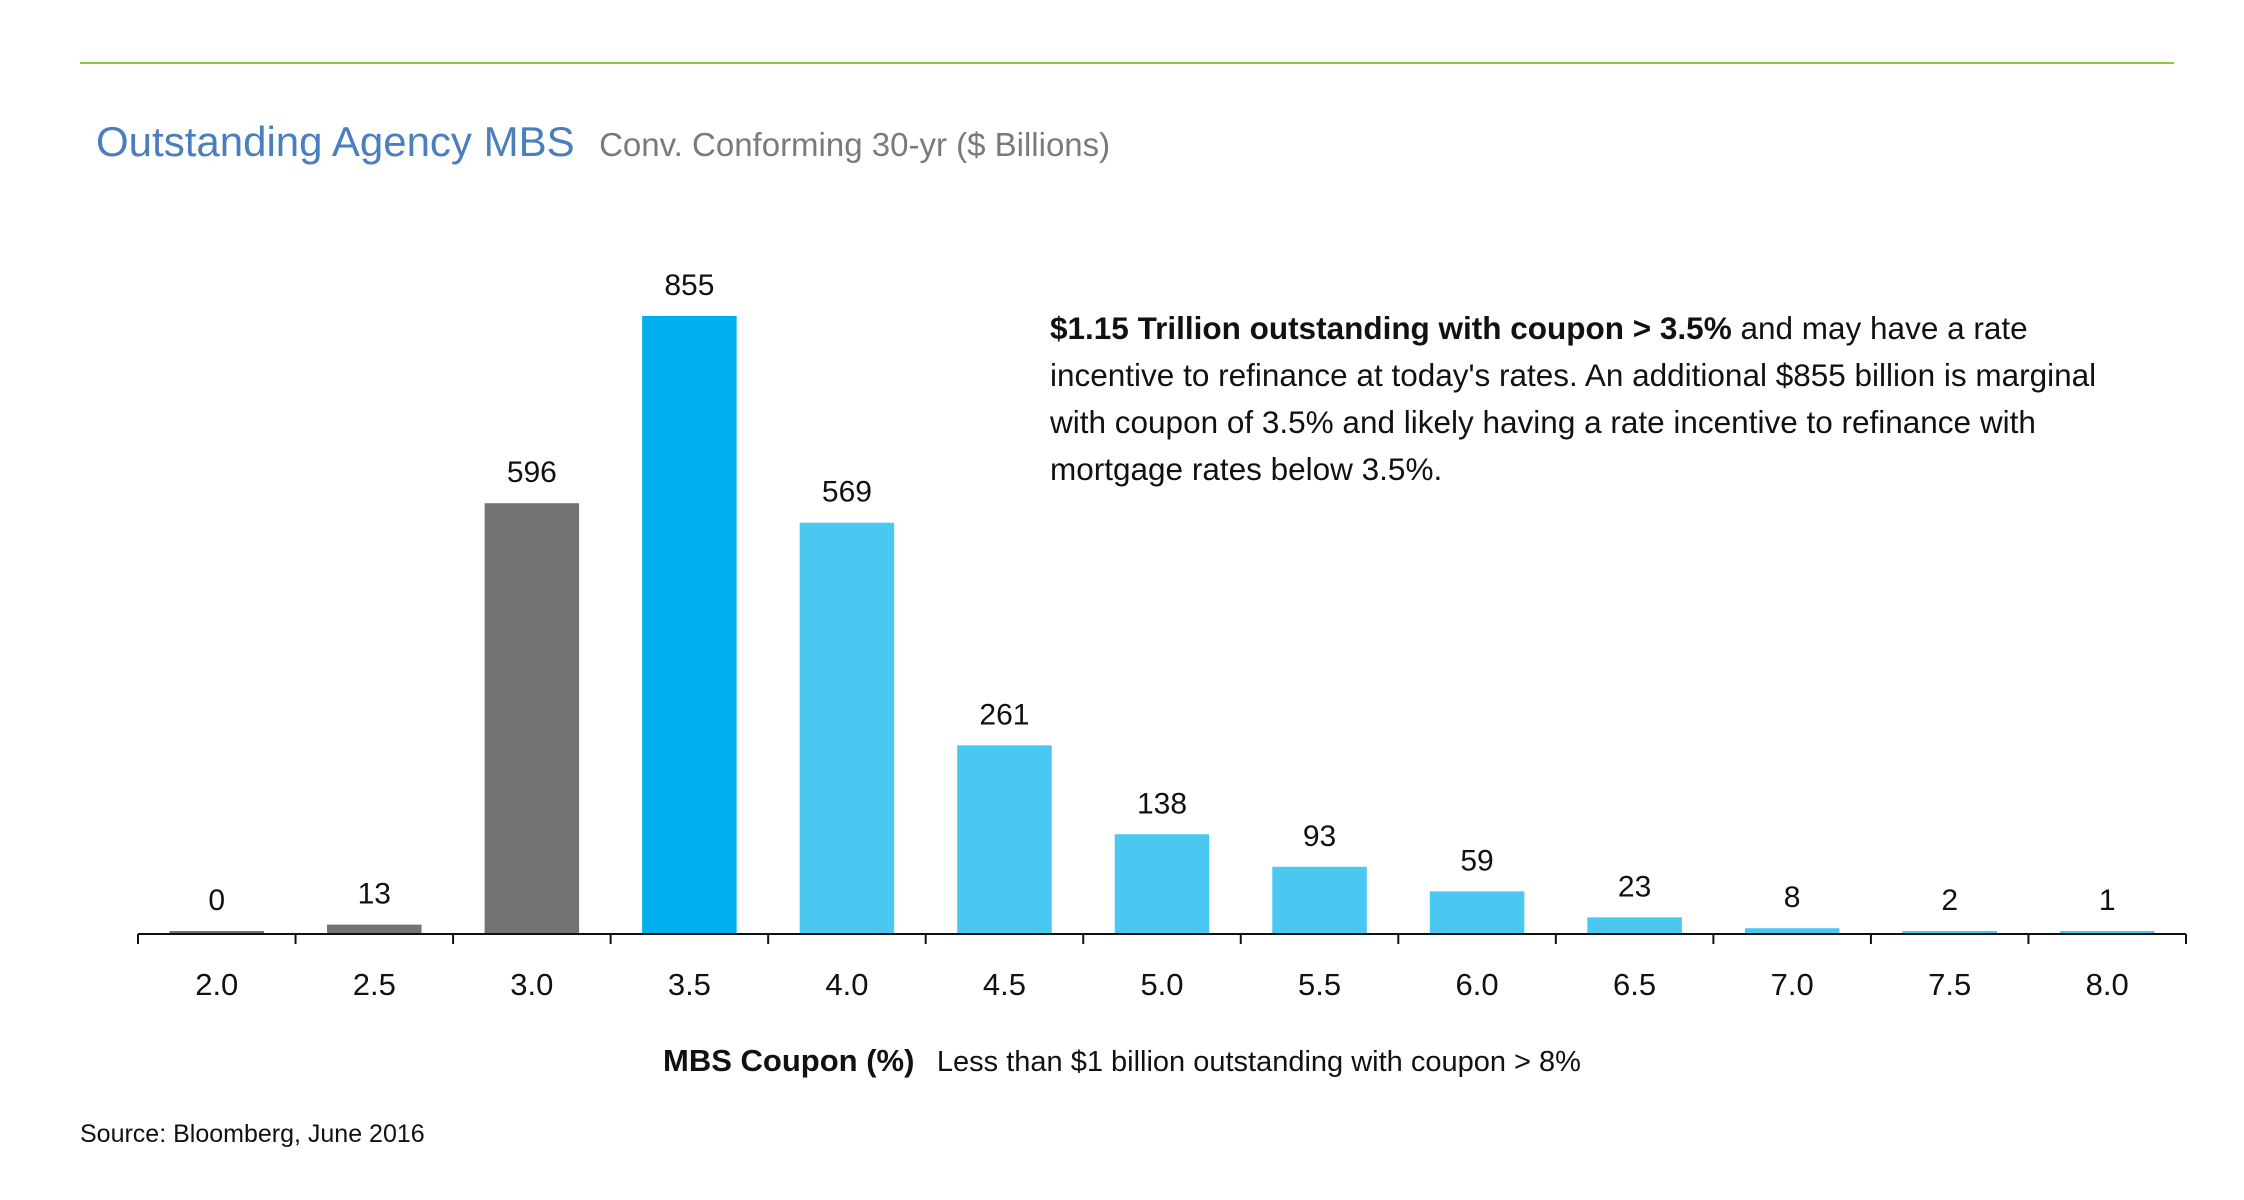 Image resolution: width=2244 pixels, height=1200 pixels. What do you see at coordinates (847, 728) in the screenshot?
I see `bar-4.0` at bounding box center [847, 728].